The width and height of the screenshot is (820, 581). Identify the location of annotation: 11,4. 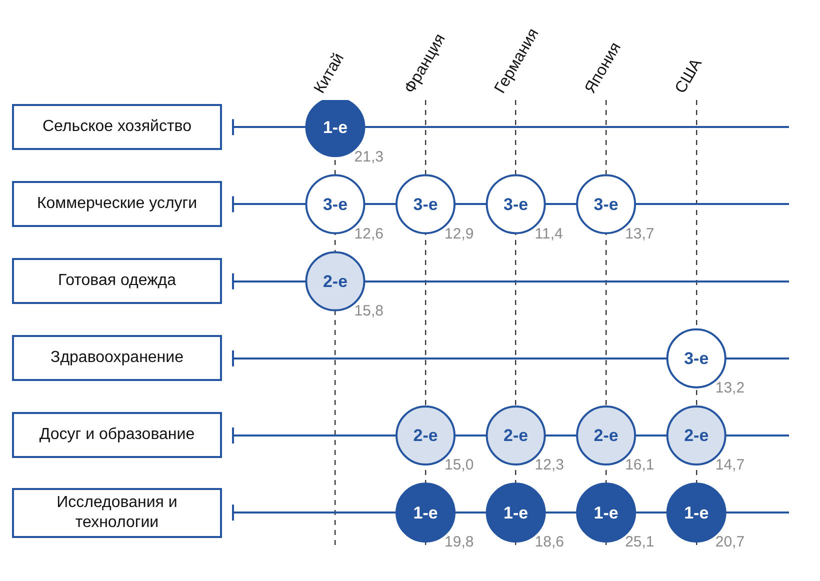
(548, 233).